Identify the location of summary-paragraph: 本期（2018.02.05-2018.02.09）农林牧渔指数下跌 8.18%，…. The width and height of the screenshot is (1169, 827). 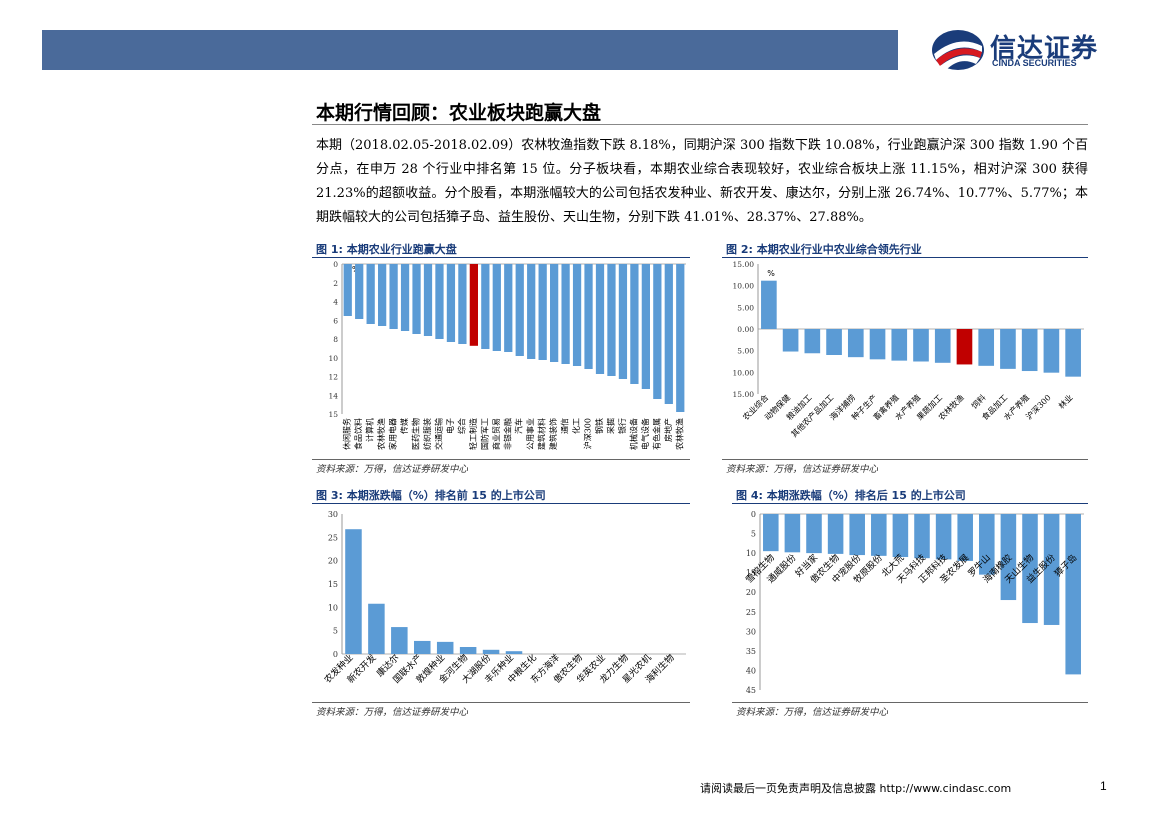
(702, 181).